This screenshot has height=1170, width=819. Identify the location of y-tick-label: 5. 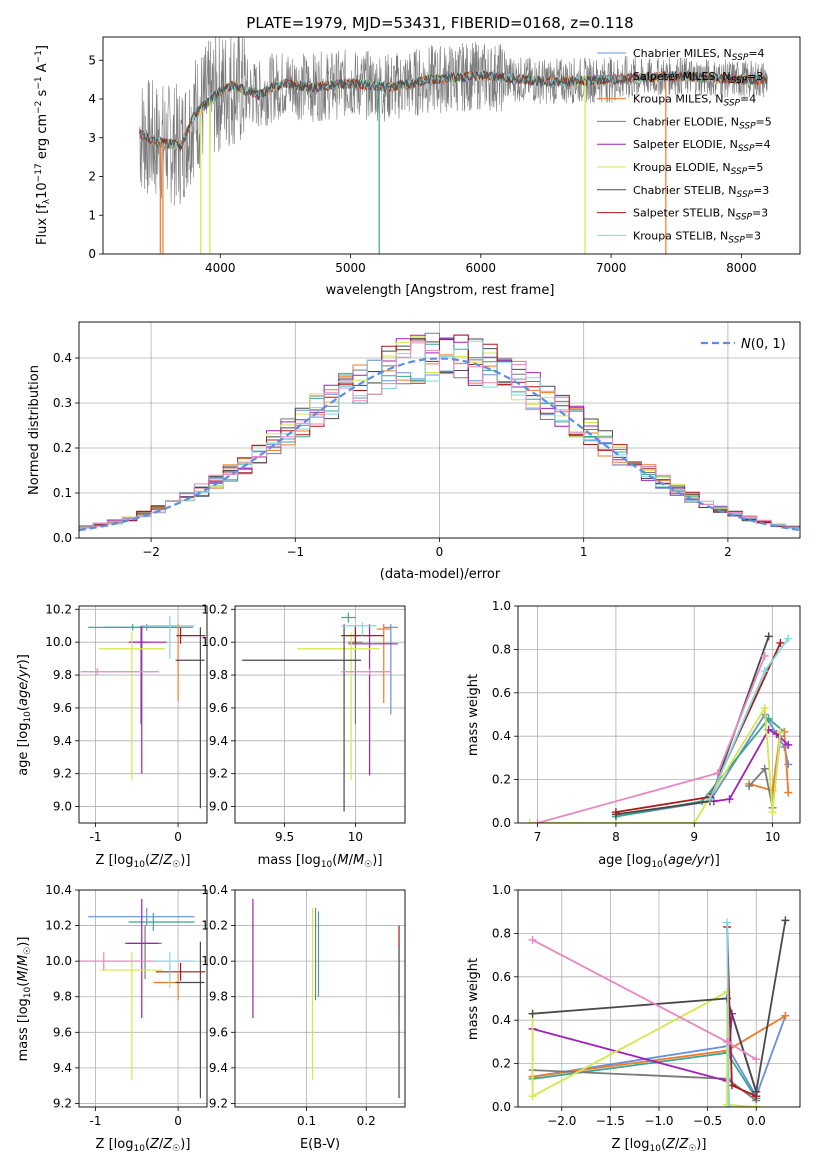
(92, 60).